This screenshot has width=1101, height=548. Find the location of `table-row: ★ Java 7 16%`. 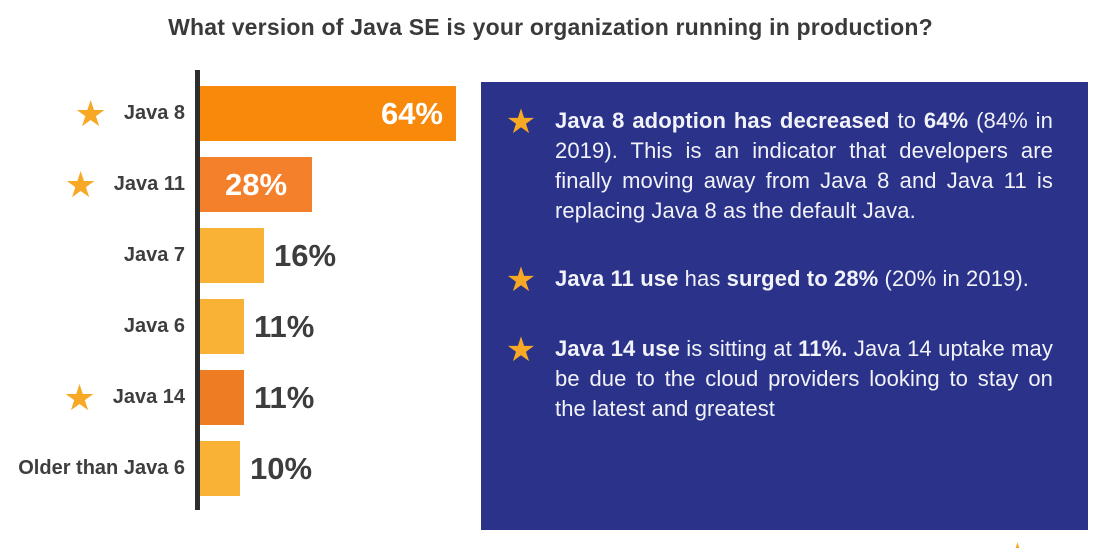

table-row: ★ Java 7 16% is located at coordinates (240, 255).